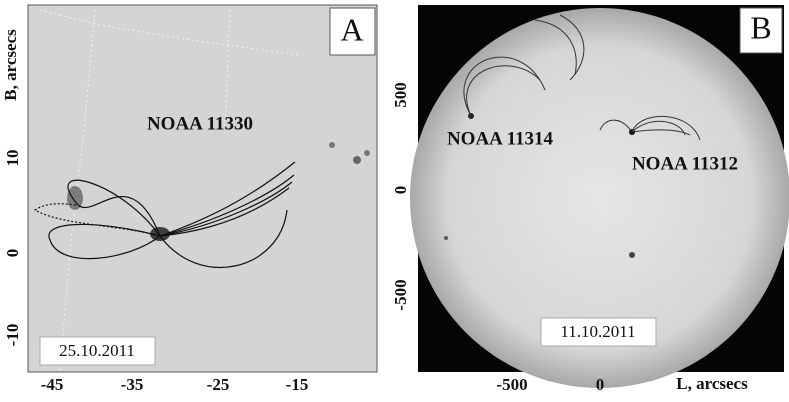  What do you see at coordinates (10, 65) in the screenshot?
I see `y-axis-label: B, arcsecs` at bounding box center [10, 65].